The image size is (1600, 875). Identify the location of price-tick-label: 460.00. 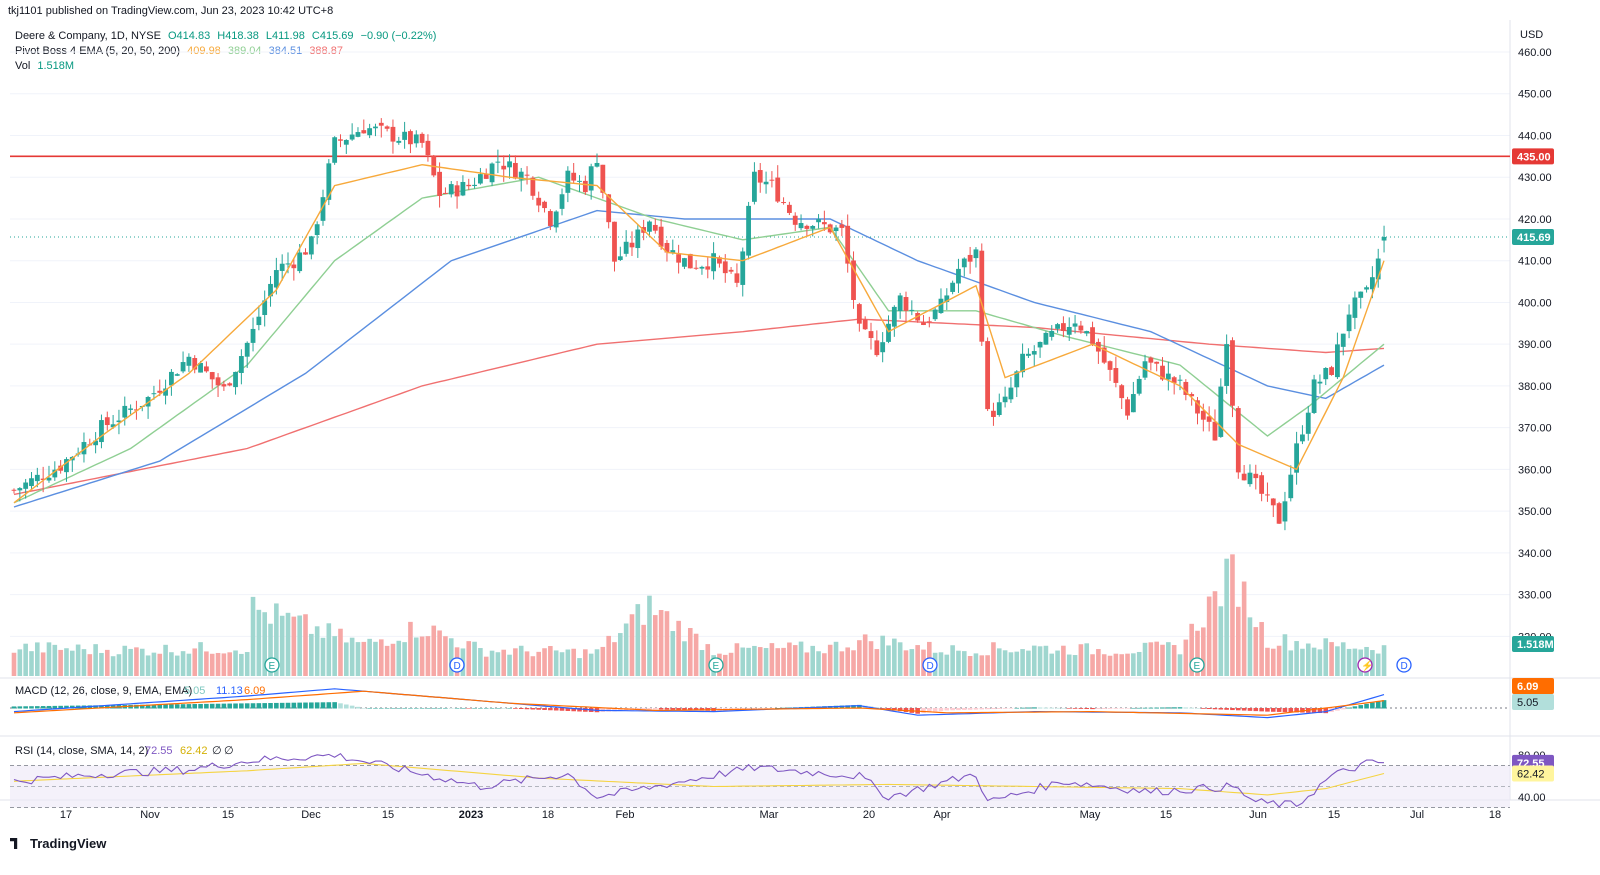
(1535, 53).